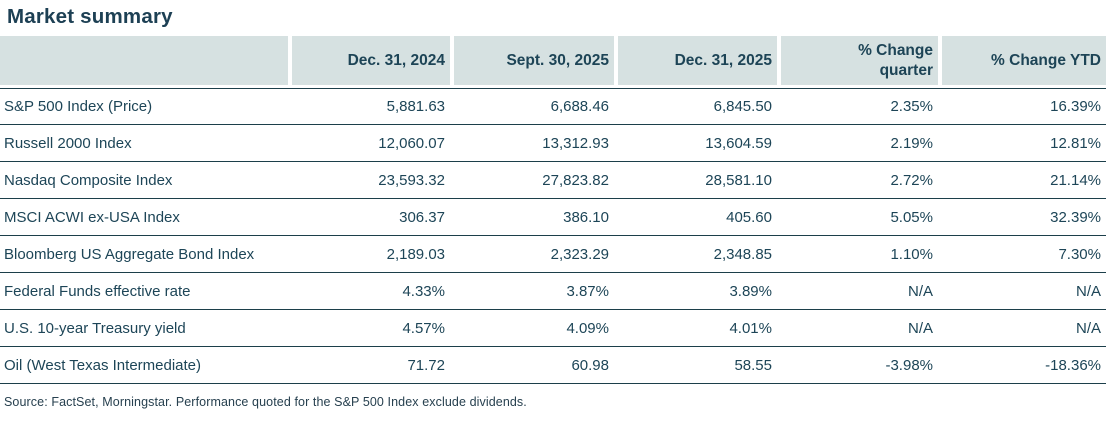 The height and width of the screenshot is (430, 1106). What do you see at coordinates (695, 106) in the screenshot?
I see `cell-value: 6,845.50` at bounding box center [695, 106].